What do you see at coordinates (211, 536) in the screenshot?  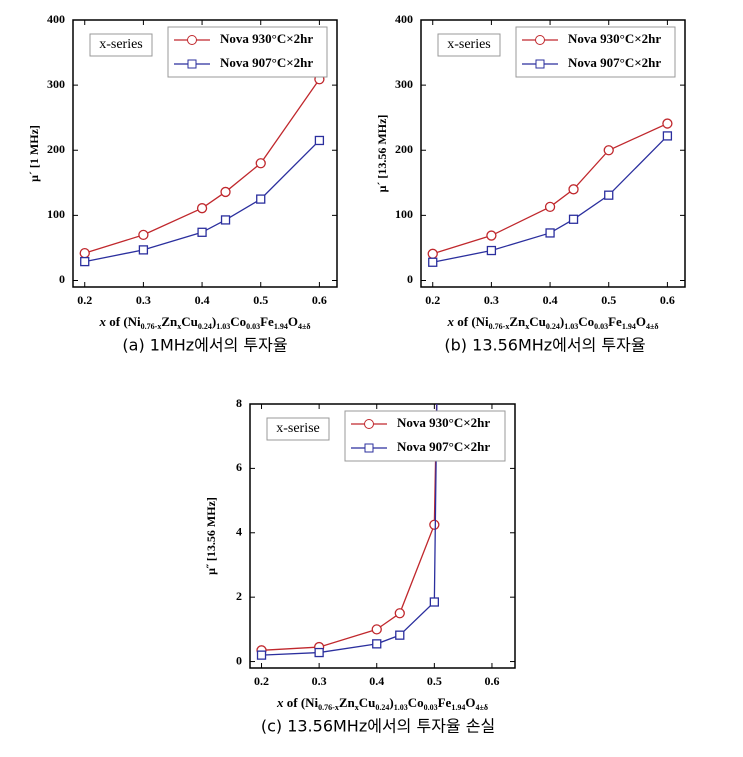 I see `y-axis-label: μ˝ [13.56 MHz]` at bounding box center [211, 536].